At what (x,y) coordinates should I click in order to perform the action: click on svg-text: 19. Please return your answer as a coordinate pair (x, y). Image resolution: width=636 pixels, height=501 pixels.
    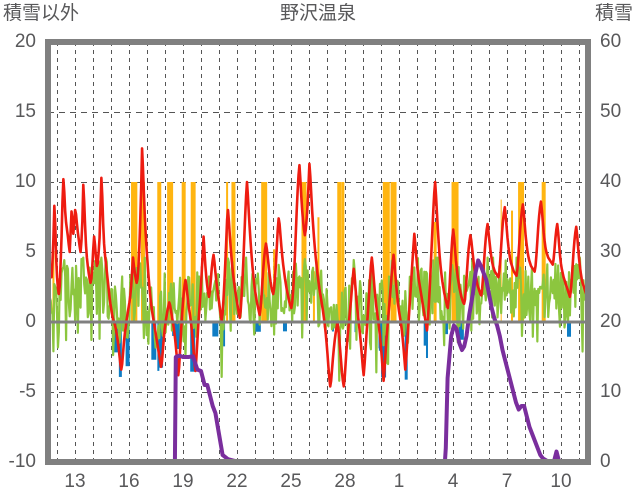
    Looking at the image, I should click on (182, 481).